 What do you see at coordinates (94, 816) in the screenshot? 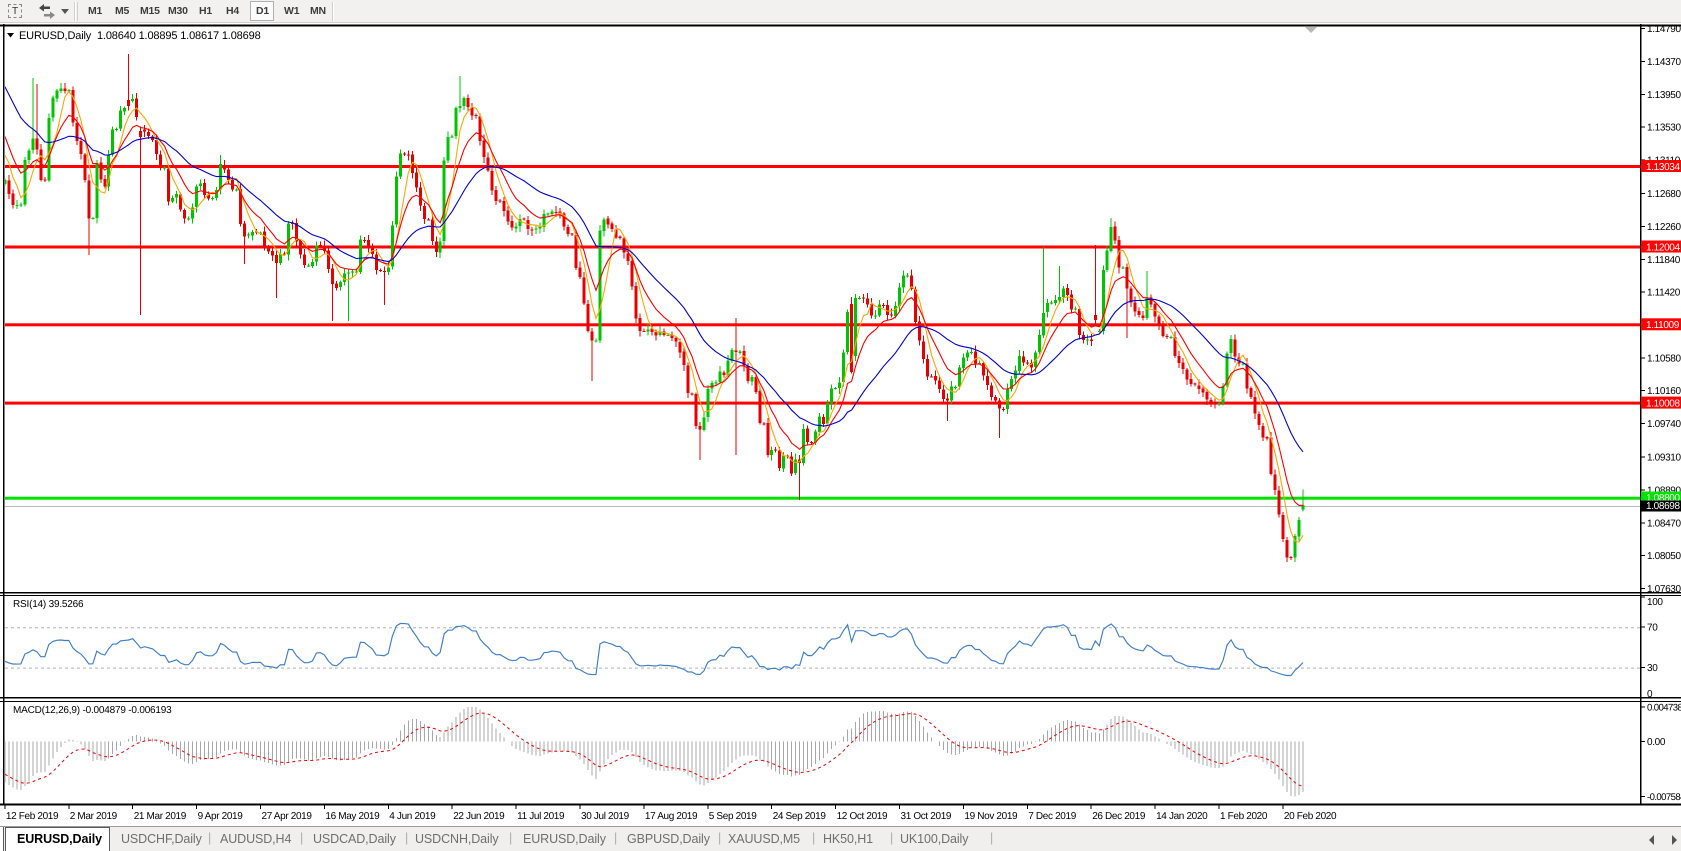
I see `svg-text: 2 Mar 2019` at bounding box center [94, 816].